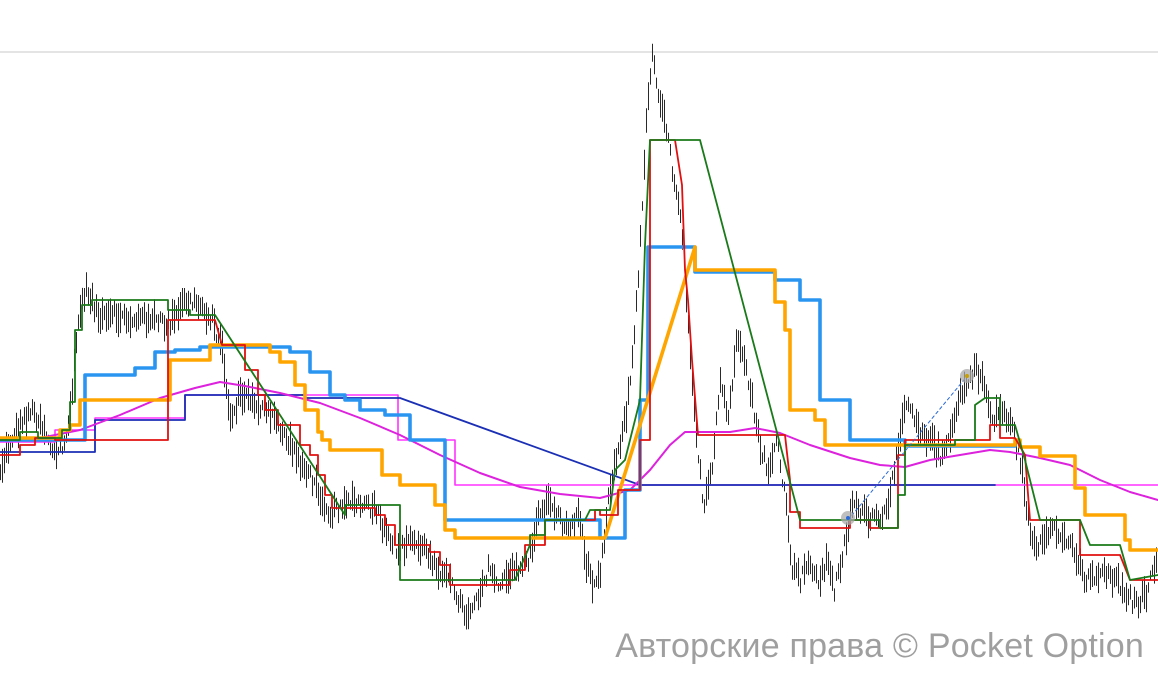 This screenshot has height=675, width=1158. Describe the element at coordinates (879, 646) in the screenshot. I see `watermark-text: Авторские права © Pocket Option` at that location.